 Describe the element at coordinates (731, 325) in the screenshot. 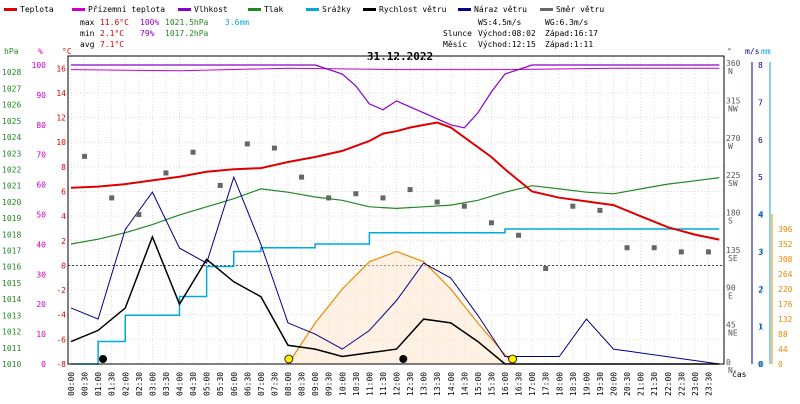

I see `wind-dir-tick-value: 45` at that location.